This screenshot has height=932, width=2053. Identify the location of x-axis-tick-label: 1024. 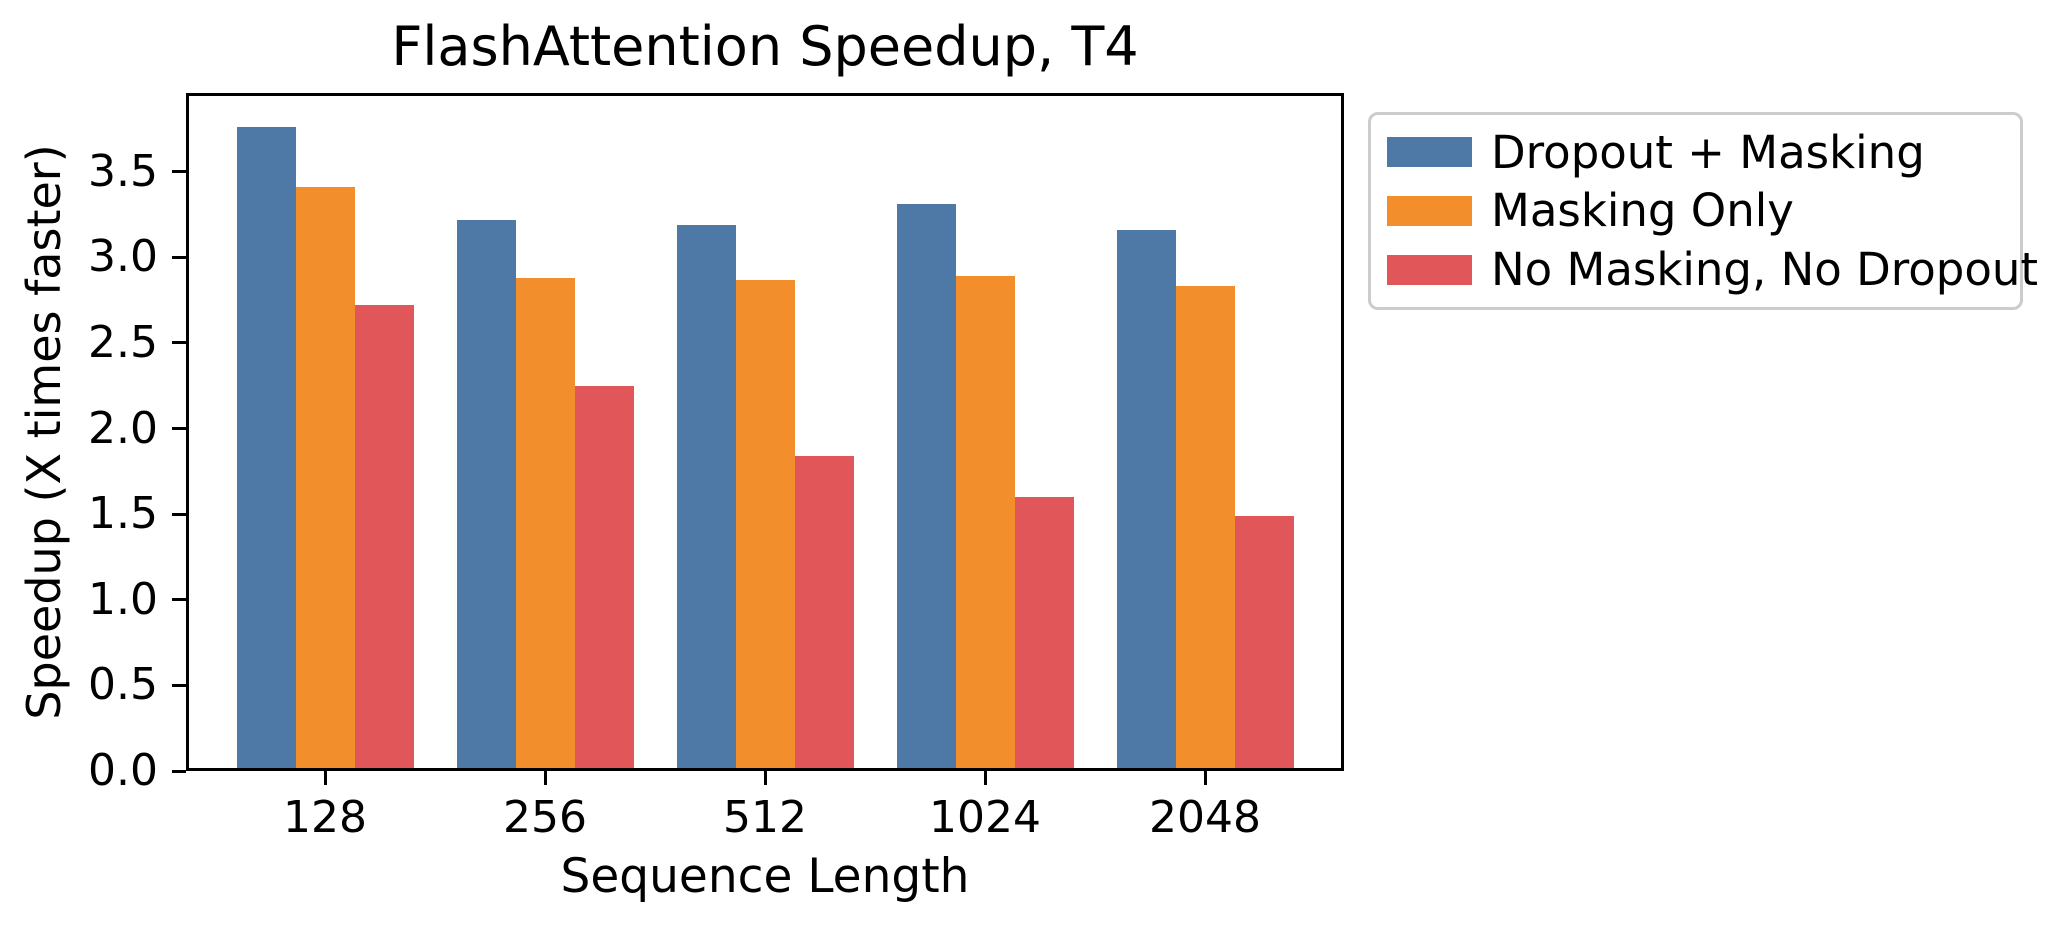
(985, 817).